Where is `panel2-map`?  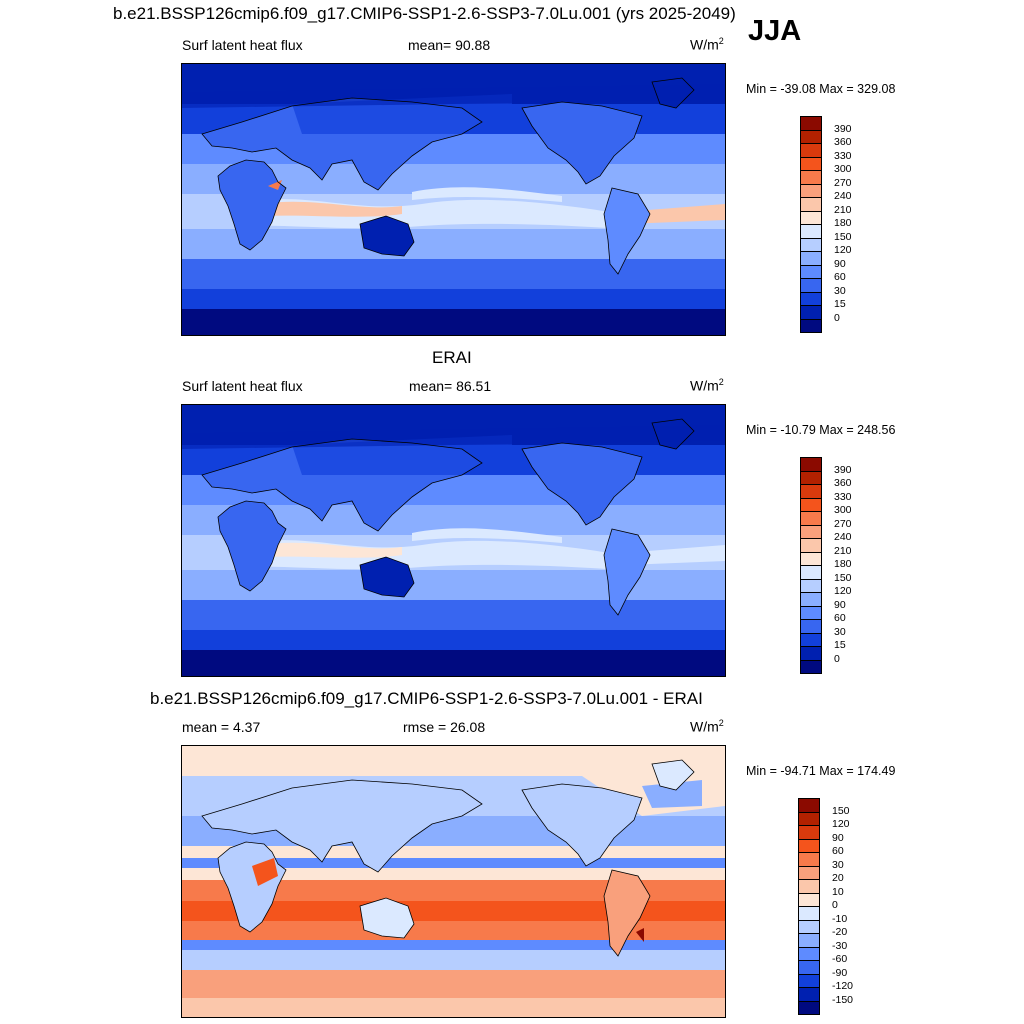
panel2-map is located at coordinates (453, 540).